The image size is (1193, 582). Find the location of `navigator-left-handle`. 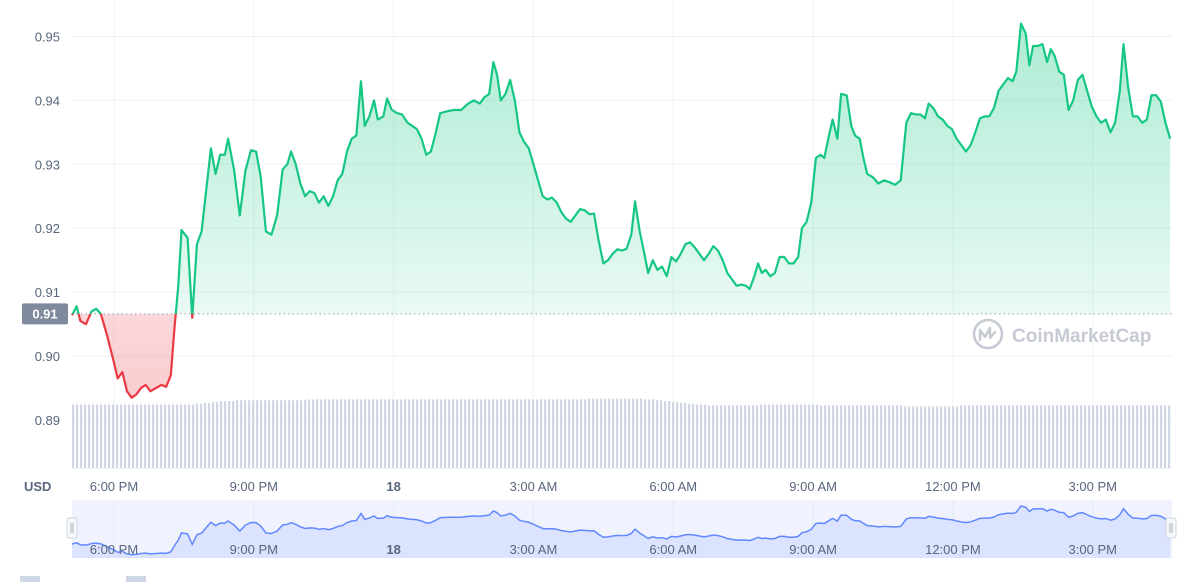

navigator-left-handle is located at coordinates (72, 528).